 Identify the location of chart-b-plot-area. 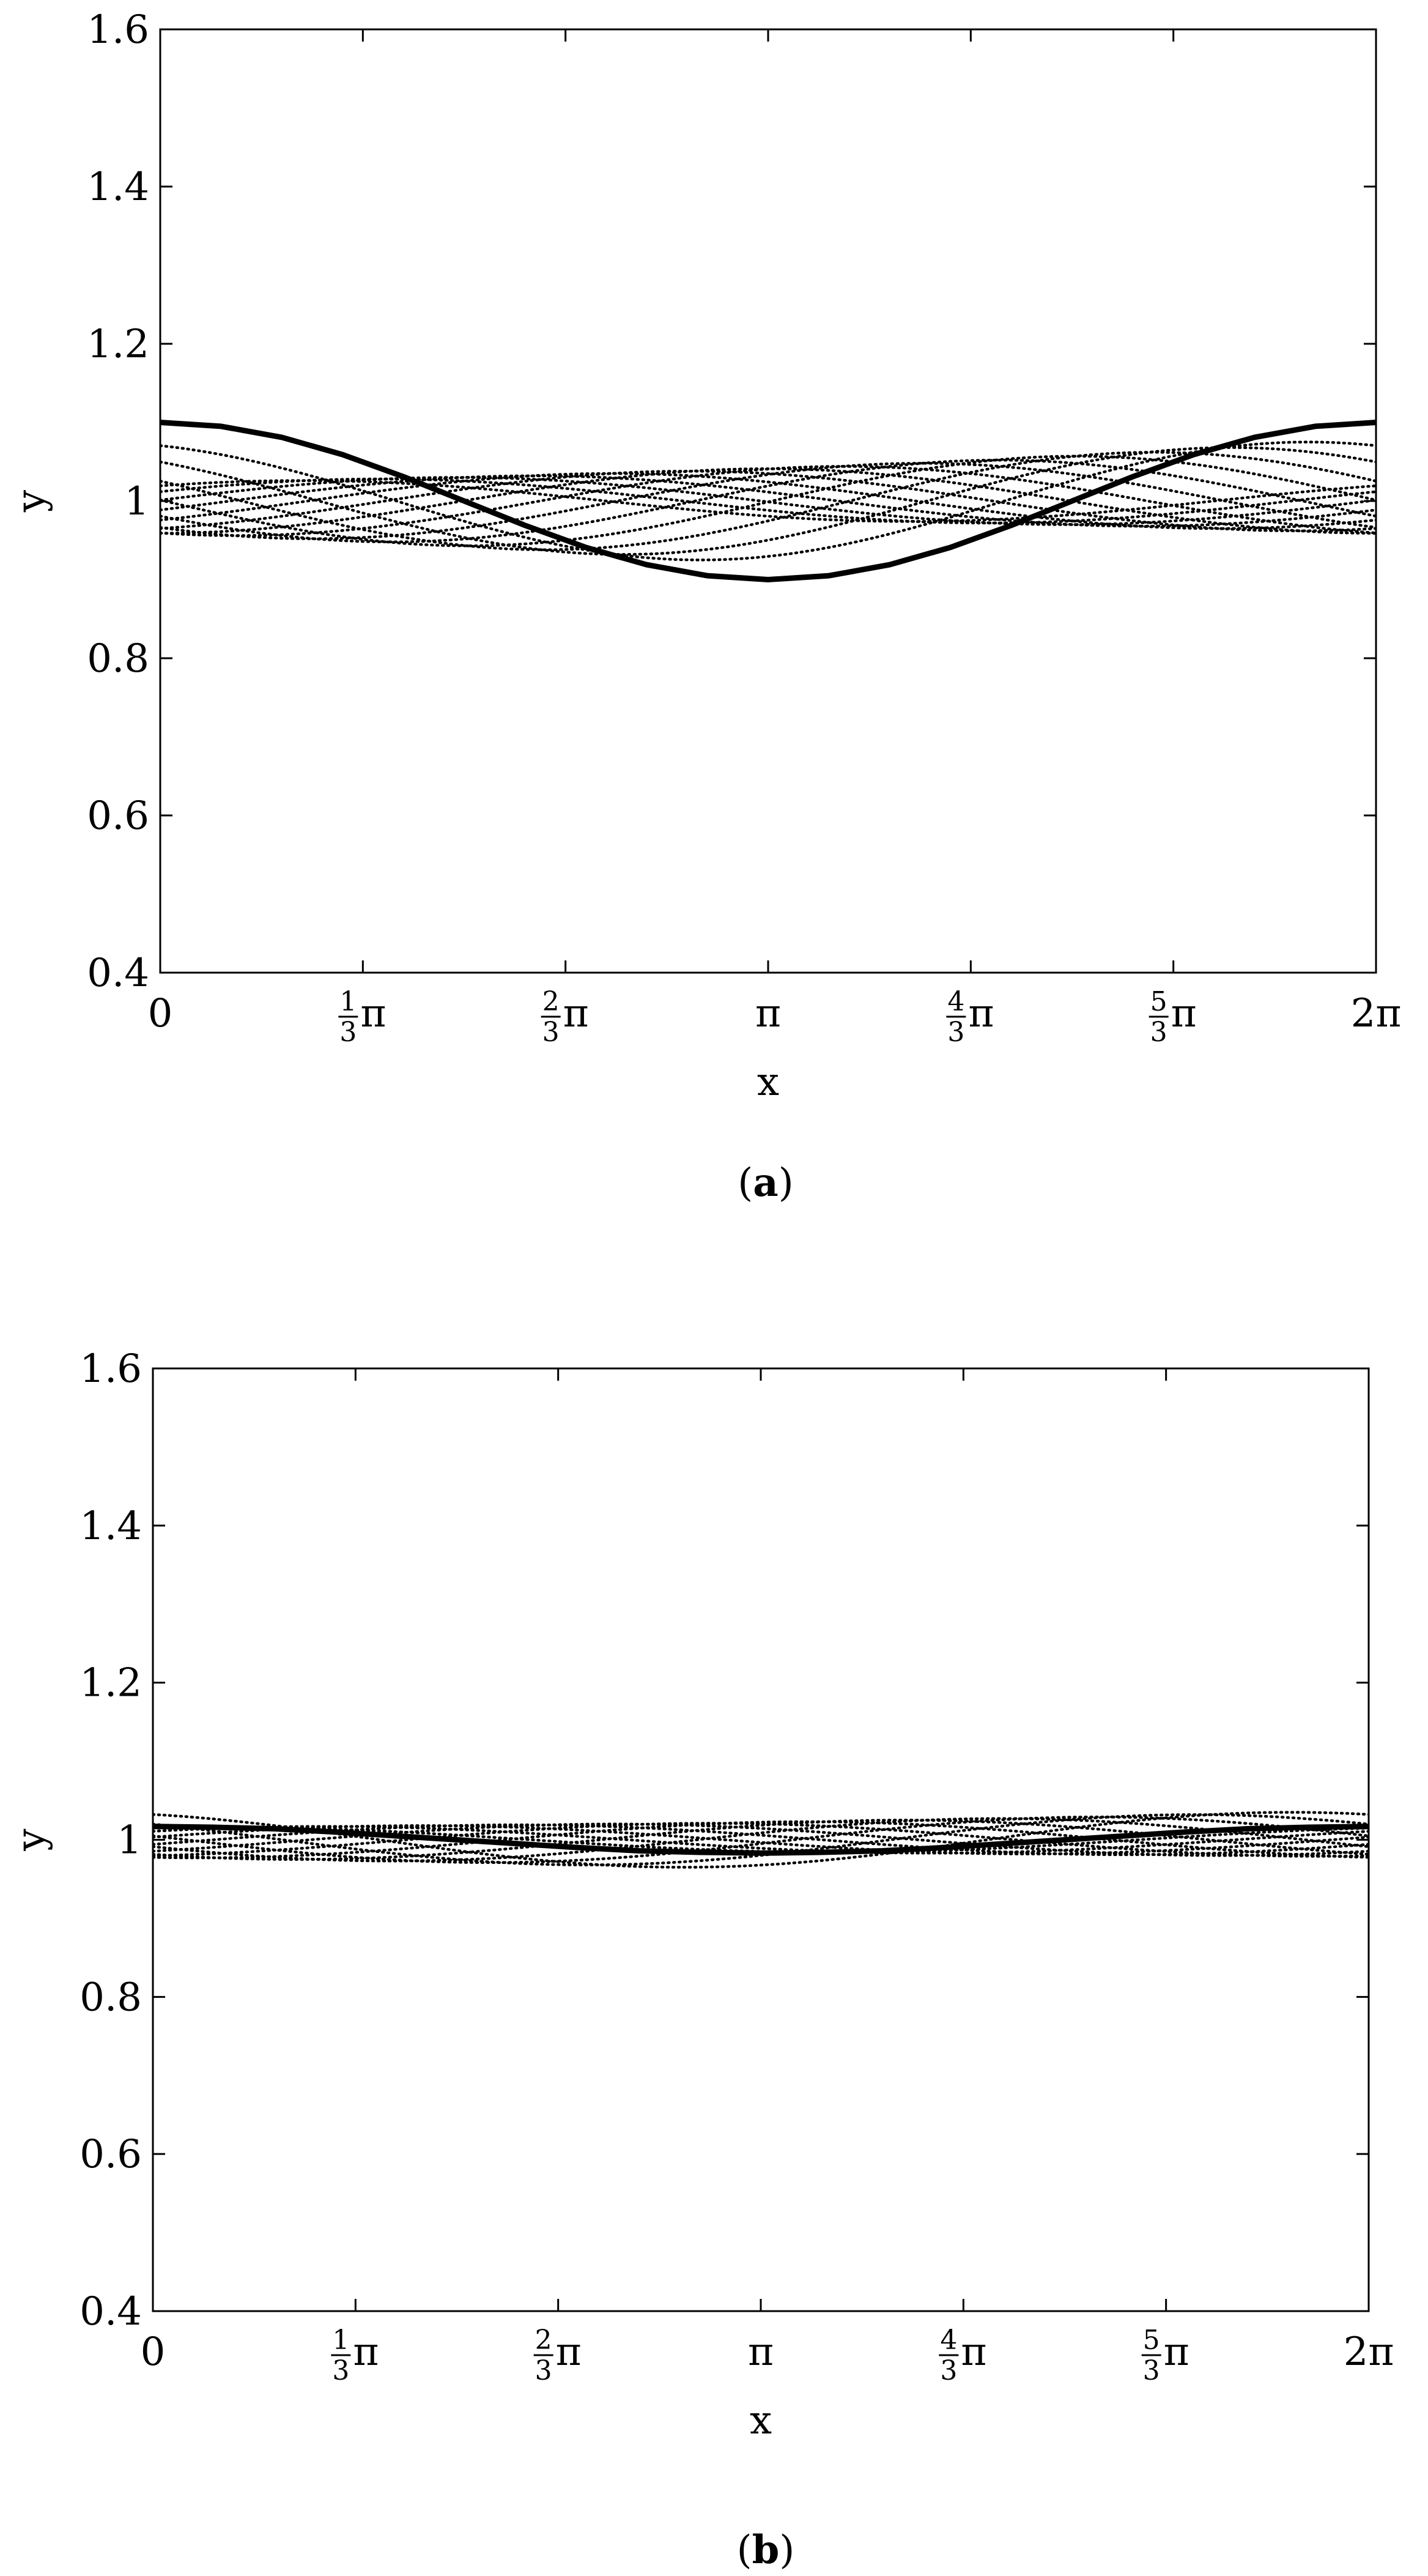
(761, 1840).